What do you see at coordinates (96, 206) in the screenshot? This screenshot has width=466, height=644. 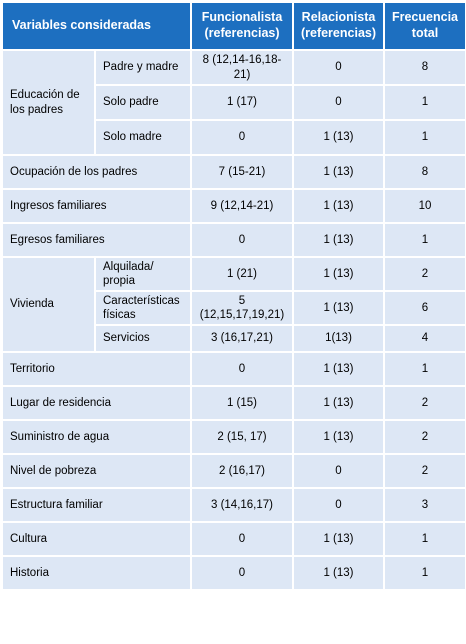 I see `variable-cell: Ingresos familiares` at bounding box center [96, 206].